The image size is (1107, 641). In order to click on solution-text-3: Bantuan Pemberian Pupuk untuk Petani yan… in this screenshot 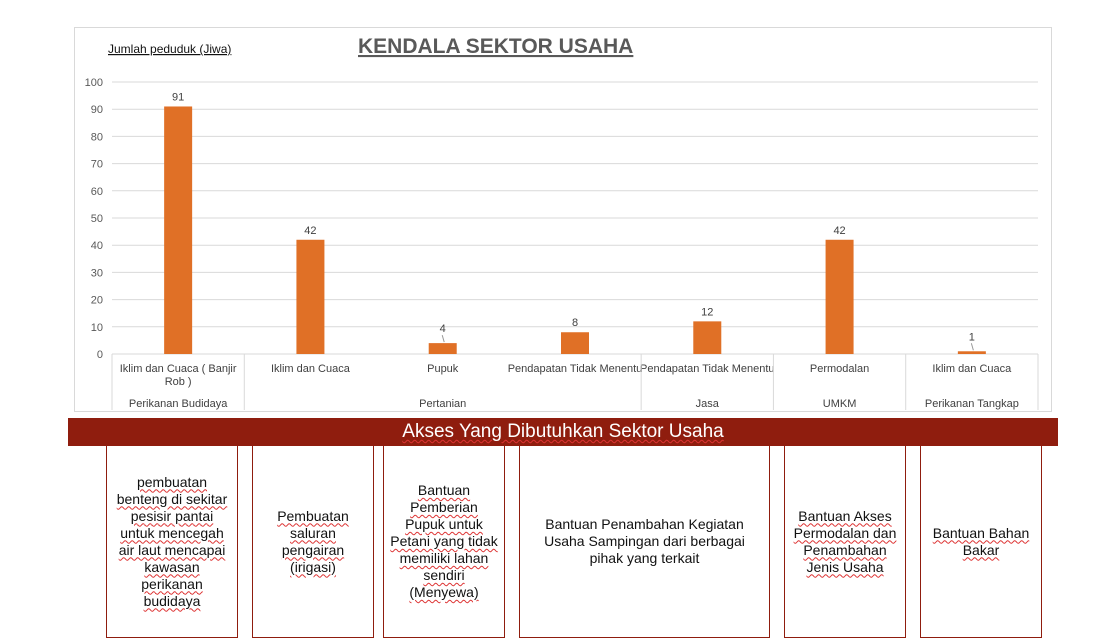, I will do `click(444, 541)`.